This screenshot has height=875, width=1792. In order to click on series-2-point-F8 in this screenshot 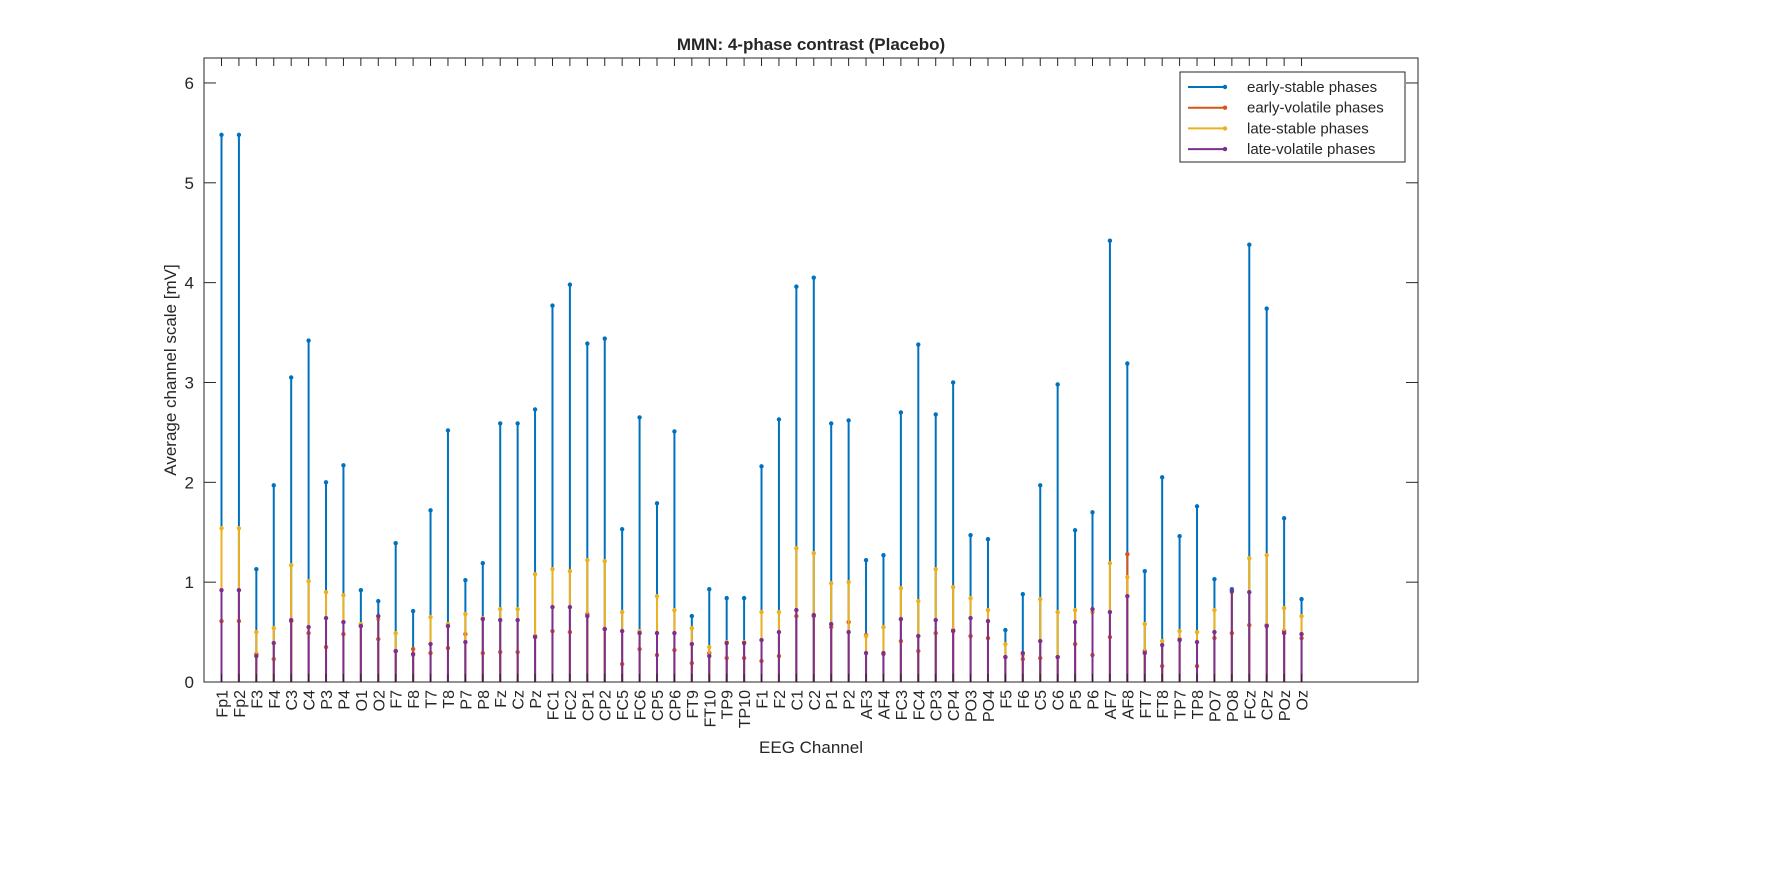, I will do `click(413, 649)`.